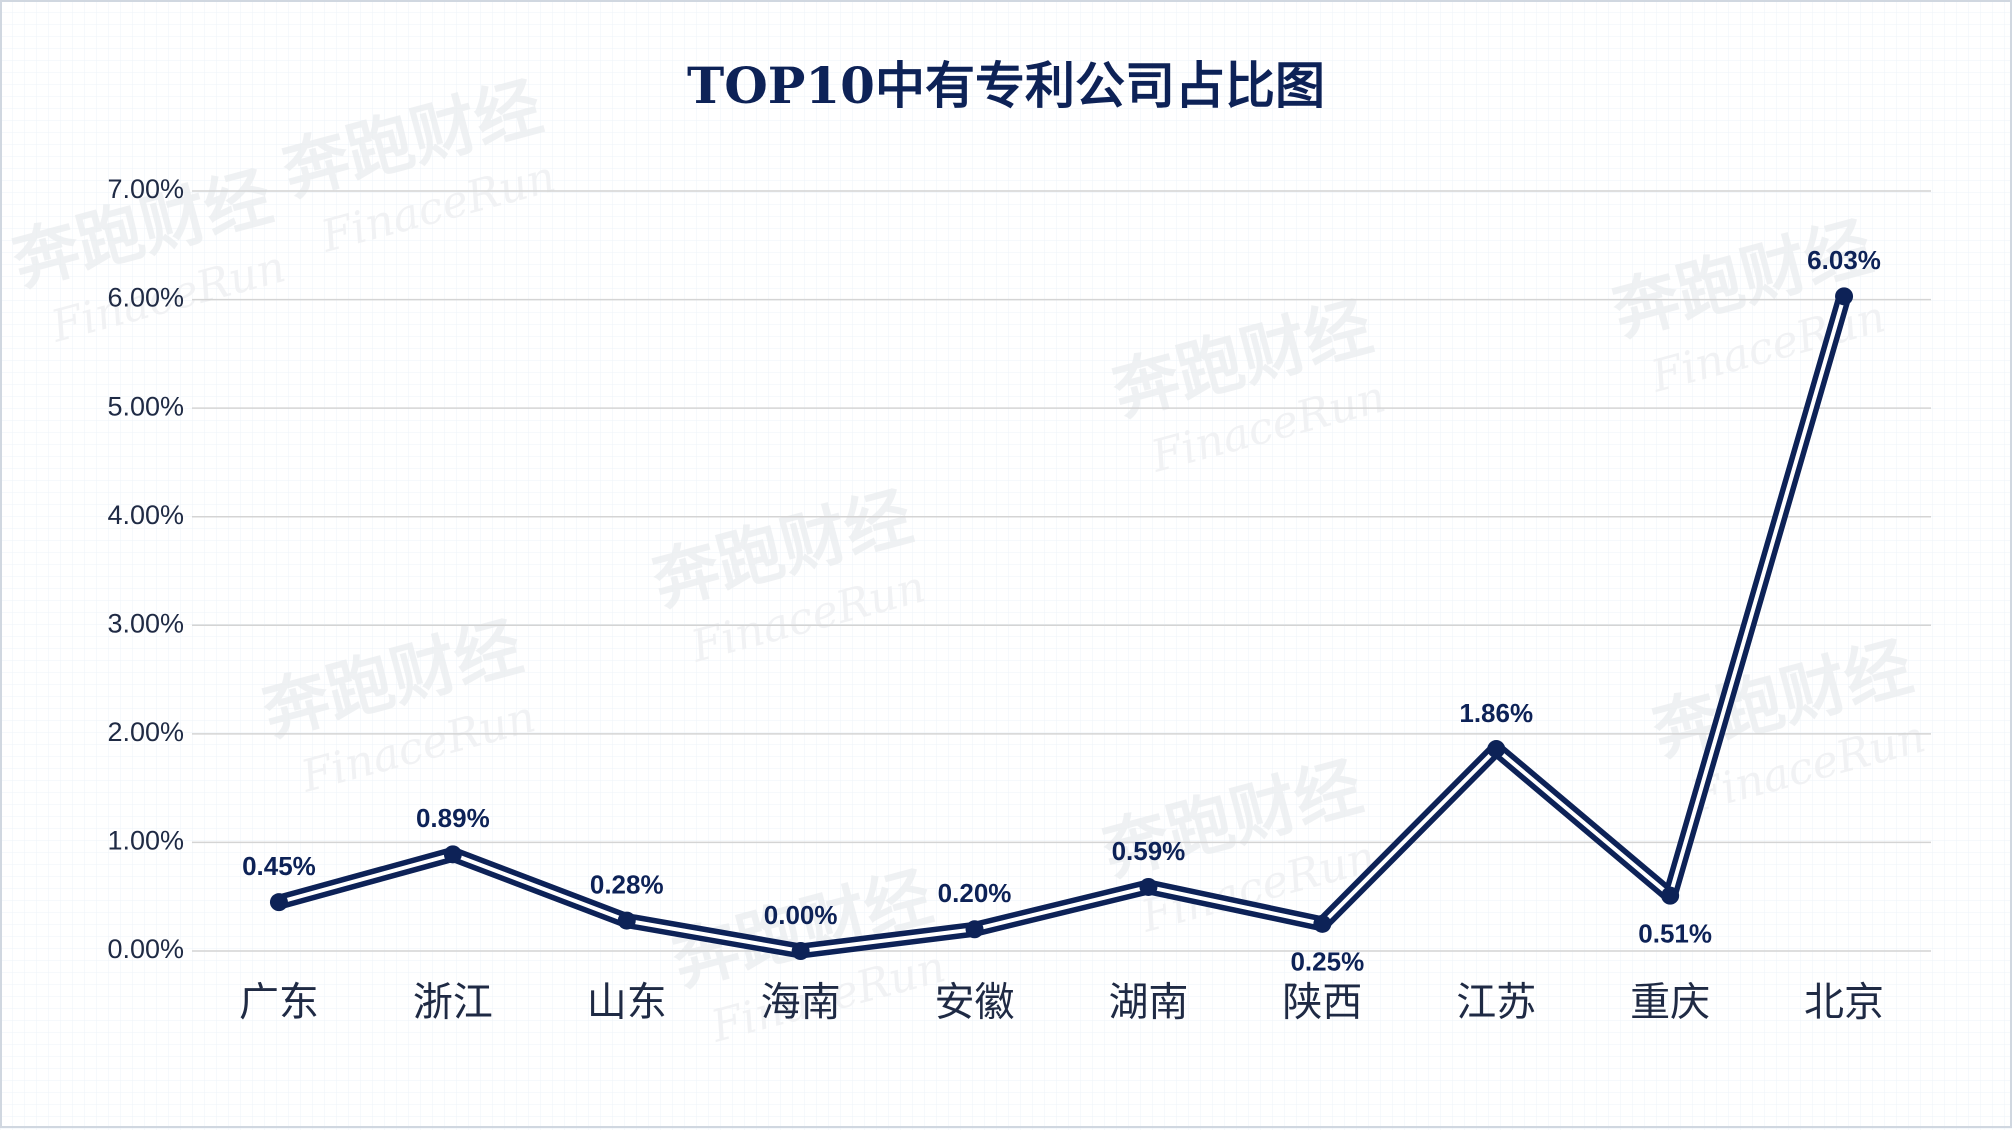 The image size is (2012, 1130). I want to click on x-tick-label: 广东, so click(279, 1003).